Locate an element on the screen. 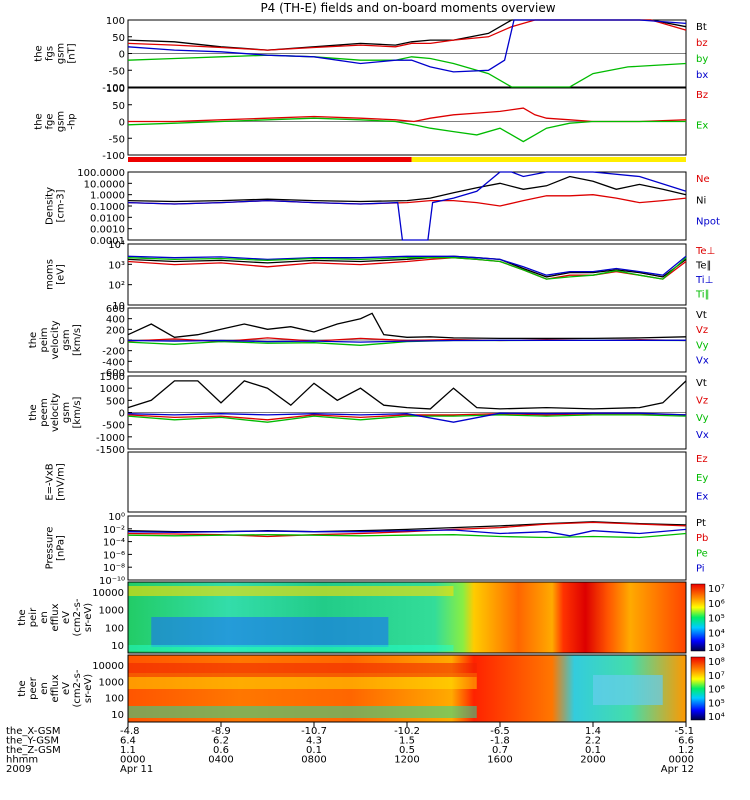  panel-6: E=-VxB [mV/m] Ez Ey Ex is located at coordinates (376, 482).